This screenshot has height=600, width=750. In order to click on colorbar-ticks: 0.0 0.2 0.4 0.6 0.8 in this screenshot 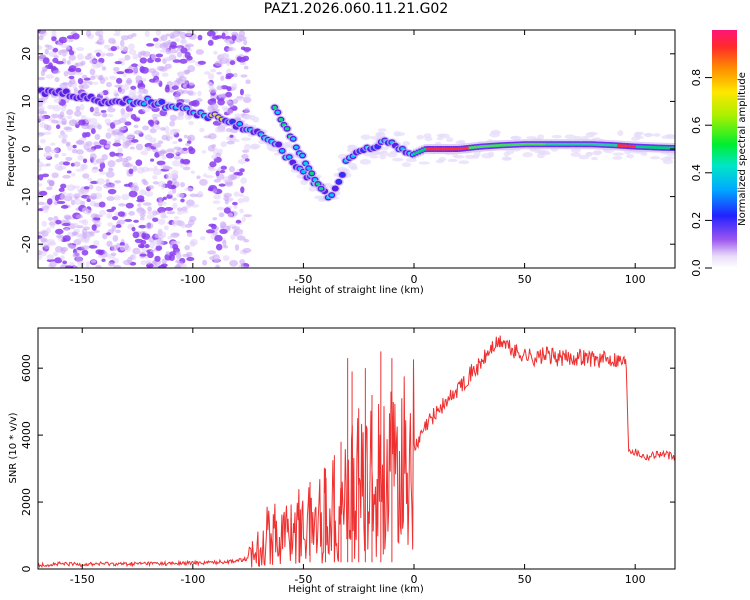, I will do `click(701, 173)`.